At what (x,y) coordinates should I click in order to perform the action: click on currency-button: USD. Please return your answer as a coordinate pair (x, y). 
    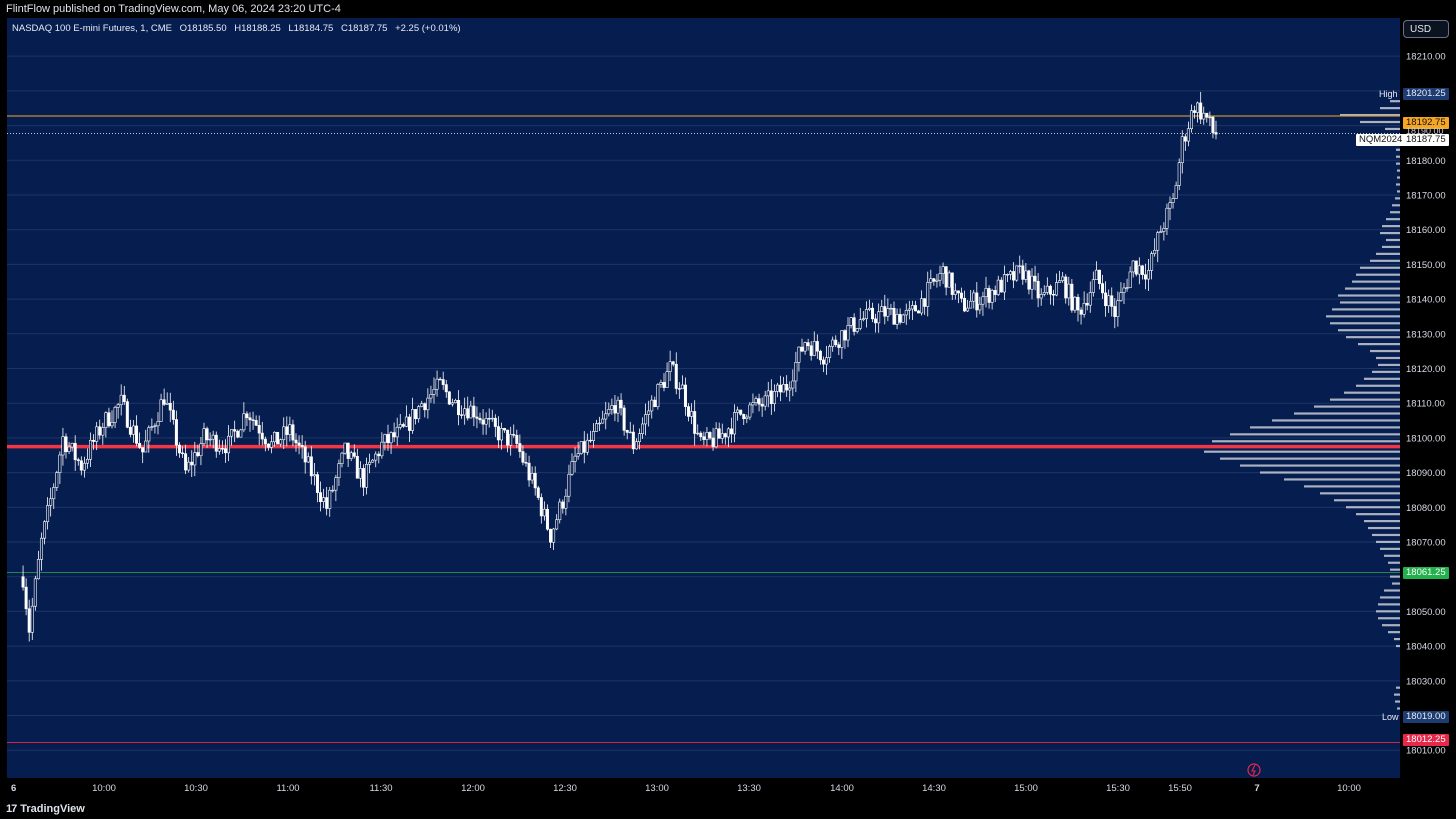
    Looking at the image, I should click on (1426, 29).